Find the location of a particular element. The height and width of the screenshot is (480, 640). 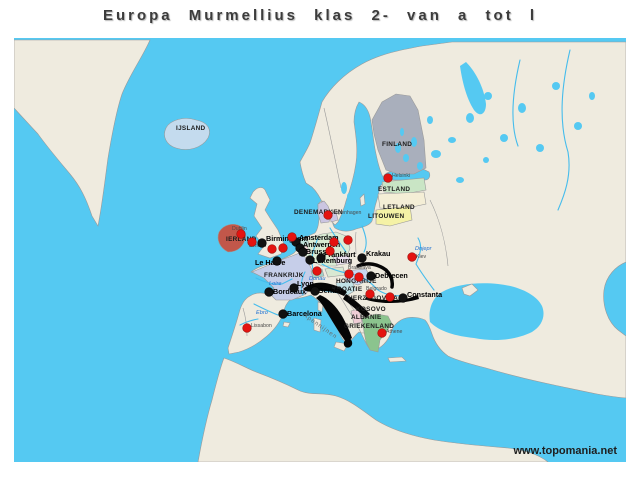

river-wisla is located at coordinates (364, 239).